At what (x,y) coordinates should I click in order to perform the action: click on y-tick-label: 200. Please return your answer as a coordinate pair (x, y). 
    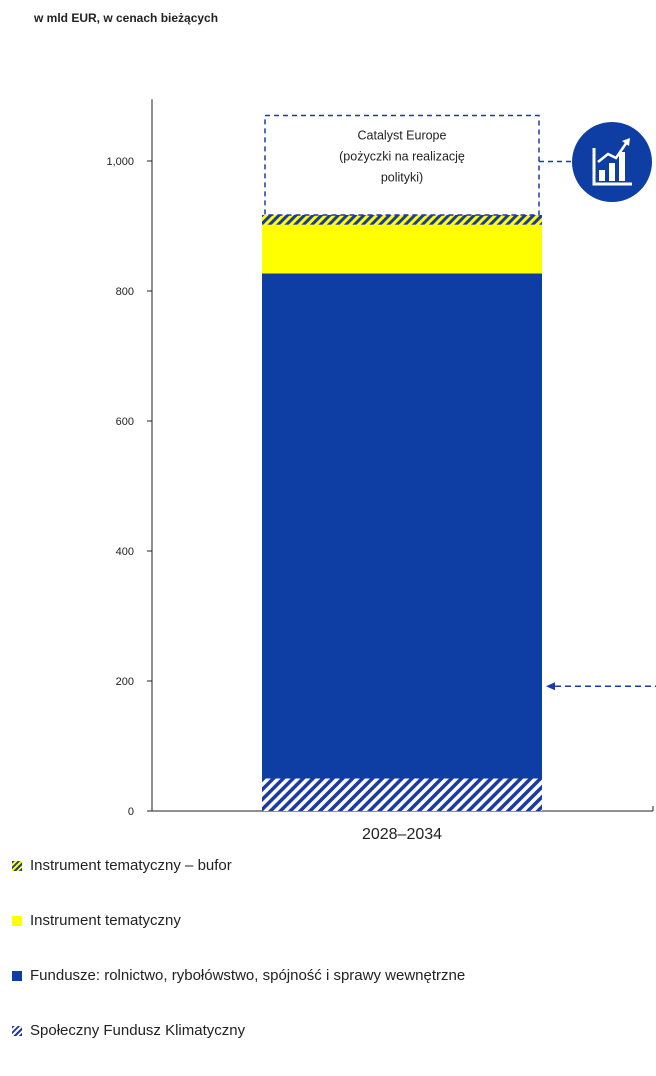
    Looking at the image, I should click on (125, 682).